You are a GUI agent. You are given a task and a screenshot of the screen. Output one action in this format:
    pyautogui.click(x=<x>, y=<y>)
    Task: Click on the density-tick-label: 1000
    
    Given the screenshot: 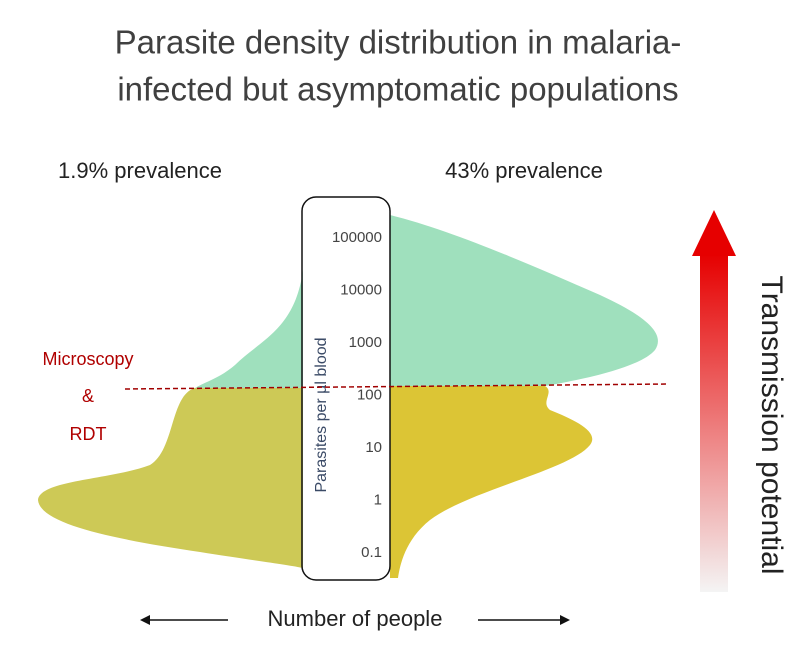 What is the action you would take?
    pyautogui.click(x=365, y=342)
    